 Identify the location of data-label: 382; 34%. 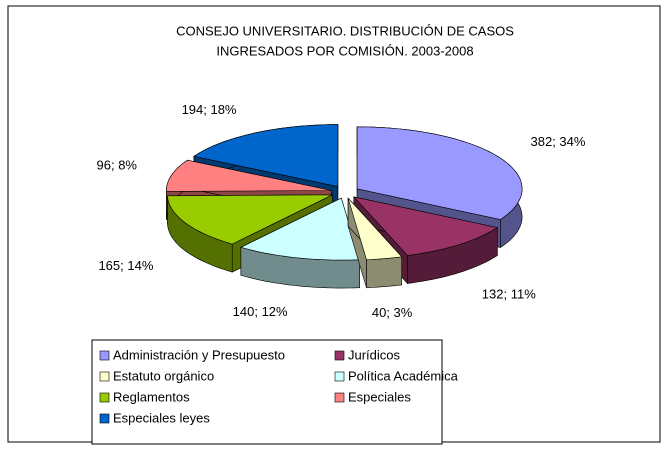
(558, 141).